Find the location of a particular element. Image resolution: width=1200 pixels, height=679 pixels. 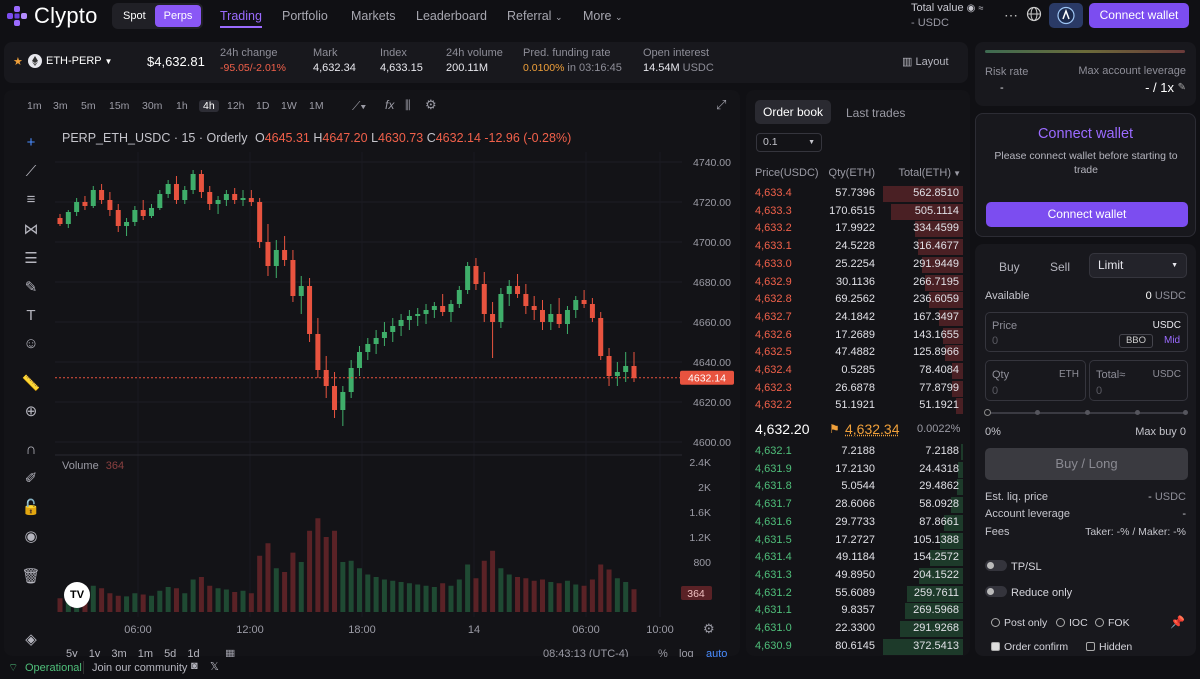

checkbox-box is located at coordinates (995, 646).